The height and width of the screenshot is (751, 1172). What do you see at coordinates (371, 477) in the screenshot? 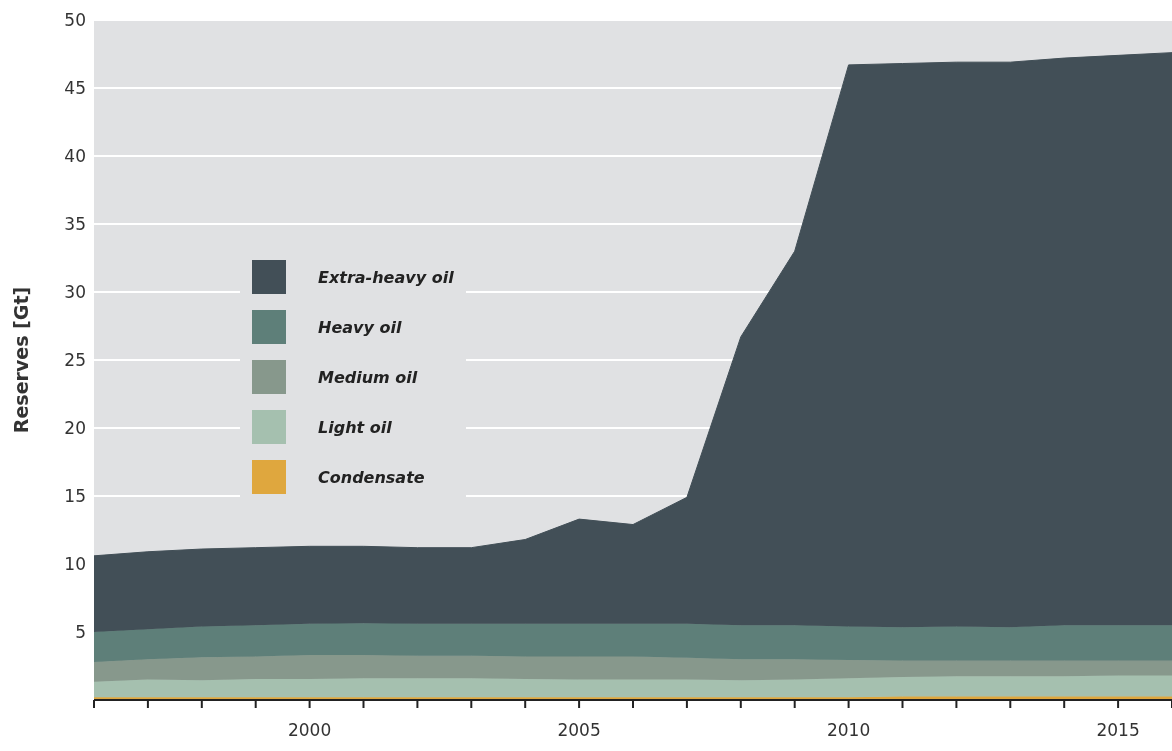
I see `legend-label: Condensate` at bounding box center [371, 477].